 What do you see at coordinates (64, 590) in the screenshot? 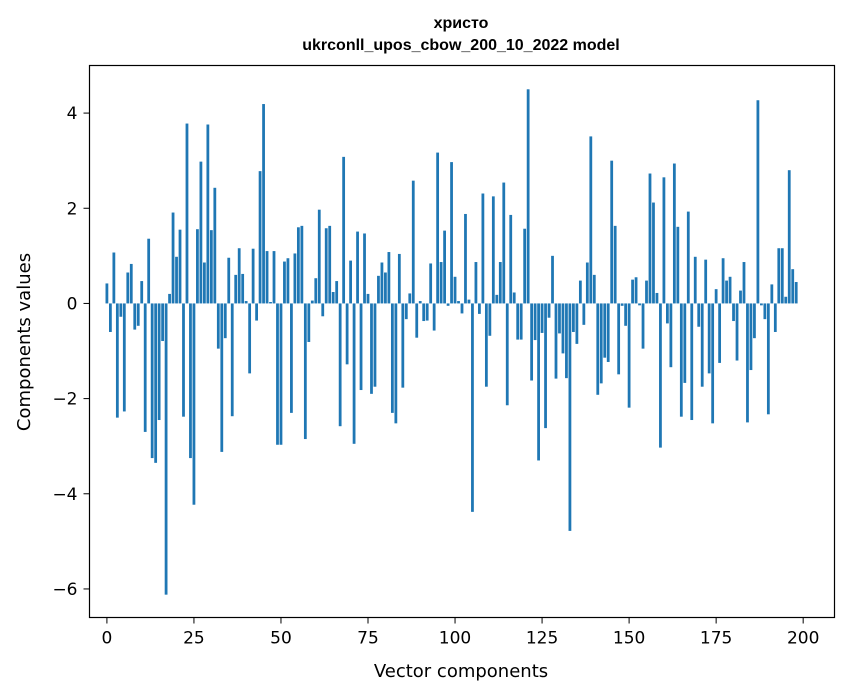
I see `y-tick-label: −6` at bounding box center [64, 590].